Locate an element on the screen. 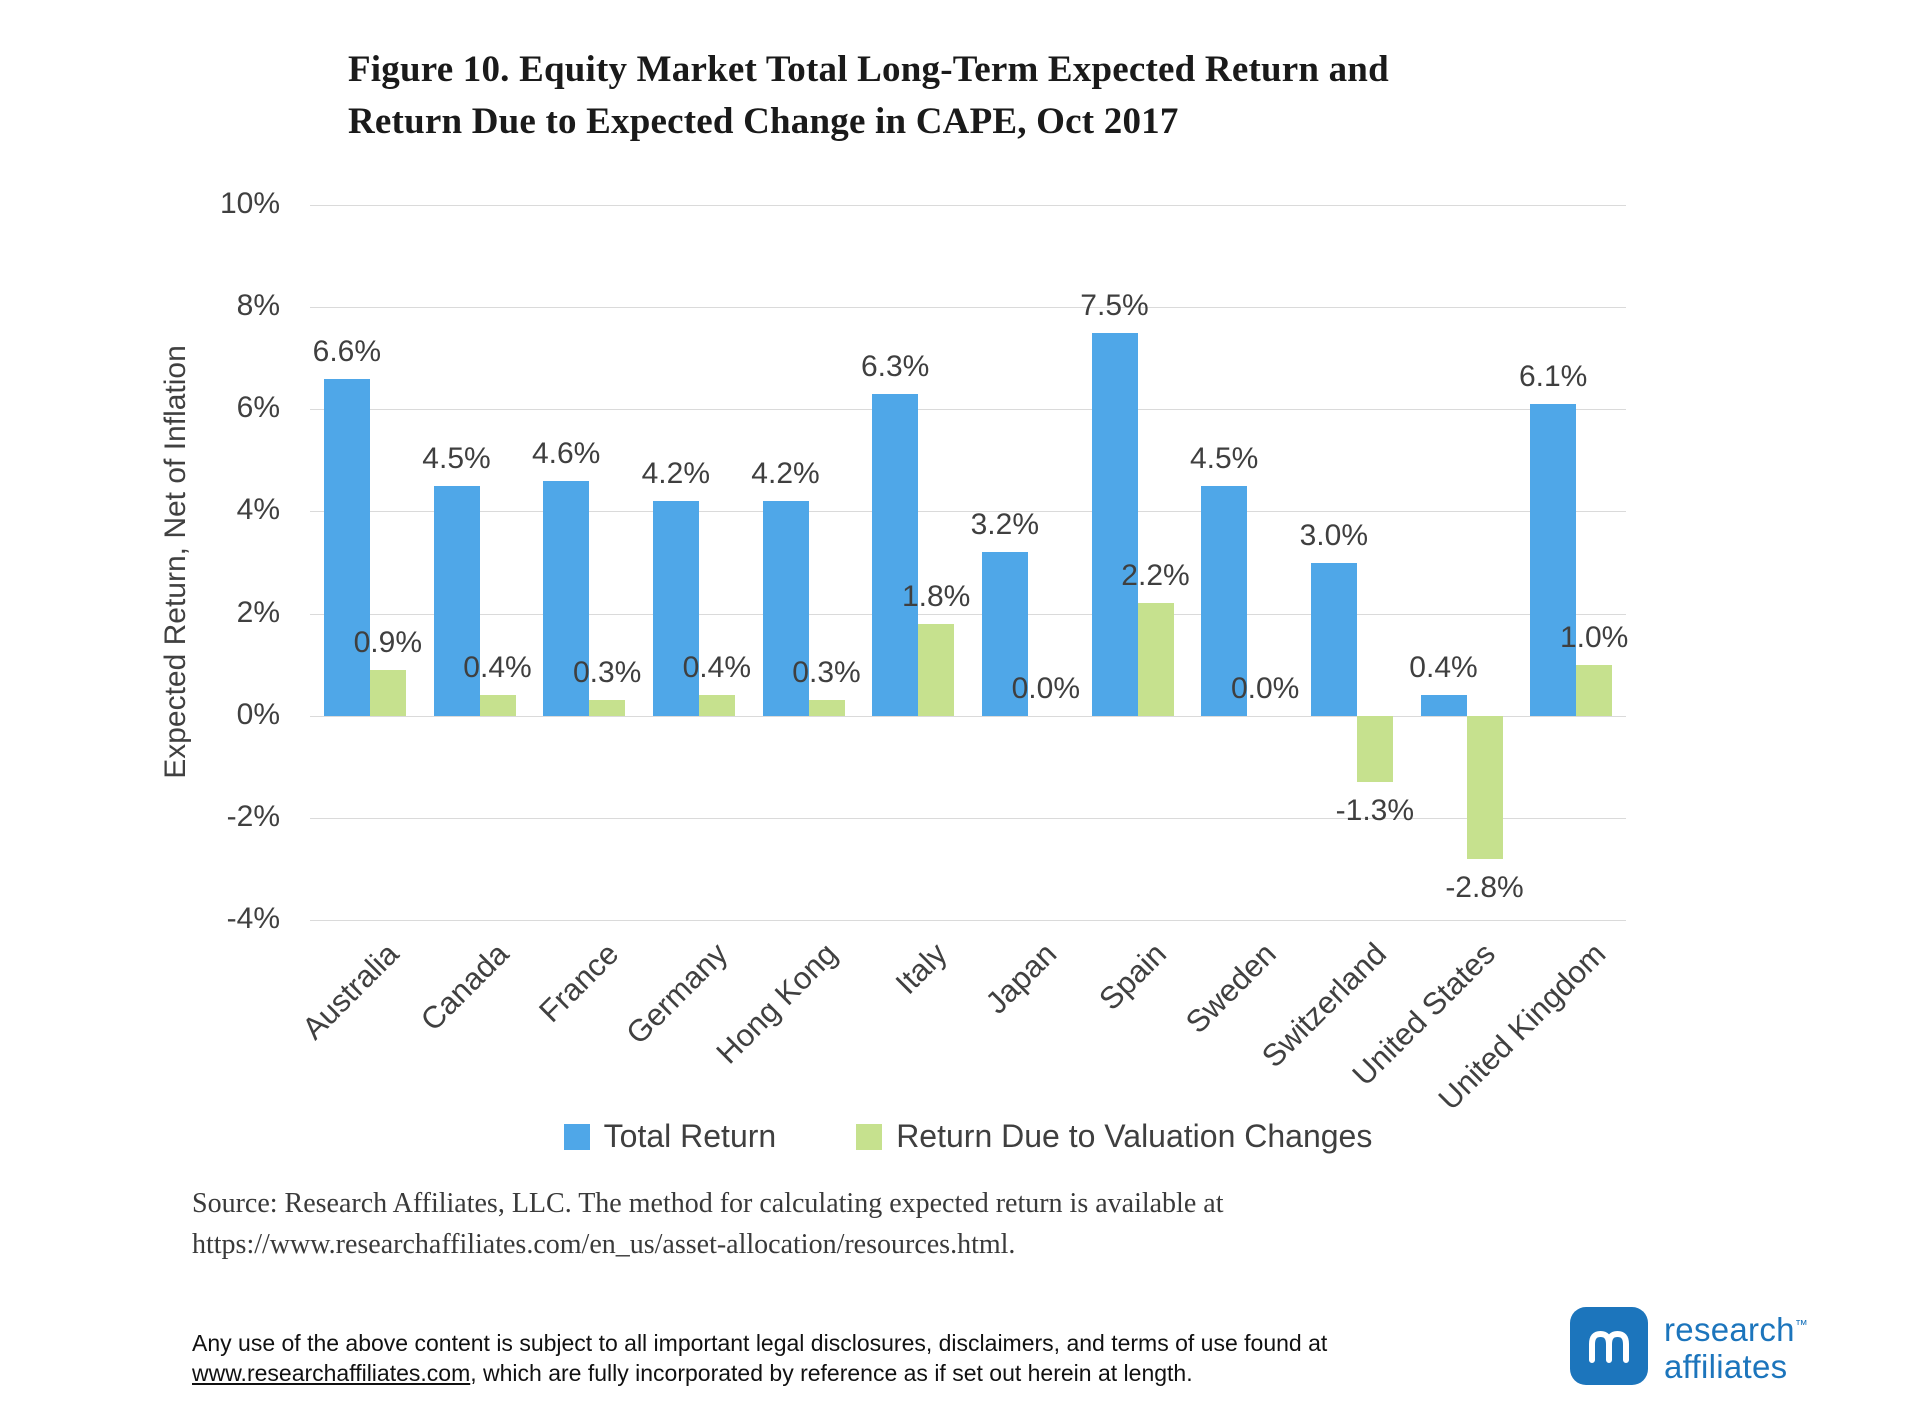  value-label-return-due-to-valuation-changes-spain: 2.2% is located at coordinates (1155, 576).